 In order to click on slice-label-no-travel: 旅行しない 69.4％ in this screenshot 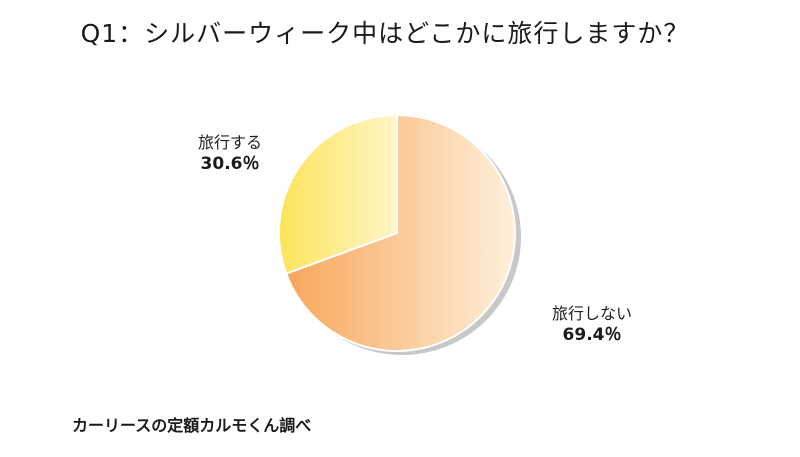, I will do `click(592, 325)`.